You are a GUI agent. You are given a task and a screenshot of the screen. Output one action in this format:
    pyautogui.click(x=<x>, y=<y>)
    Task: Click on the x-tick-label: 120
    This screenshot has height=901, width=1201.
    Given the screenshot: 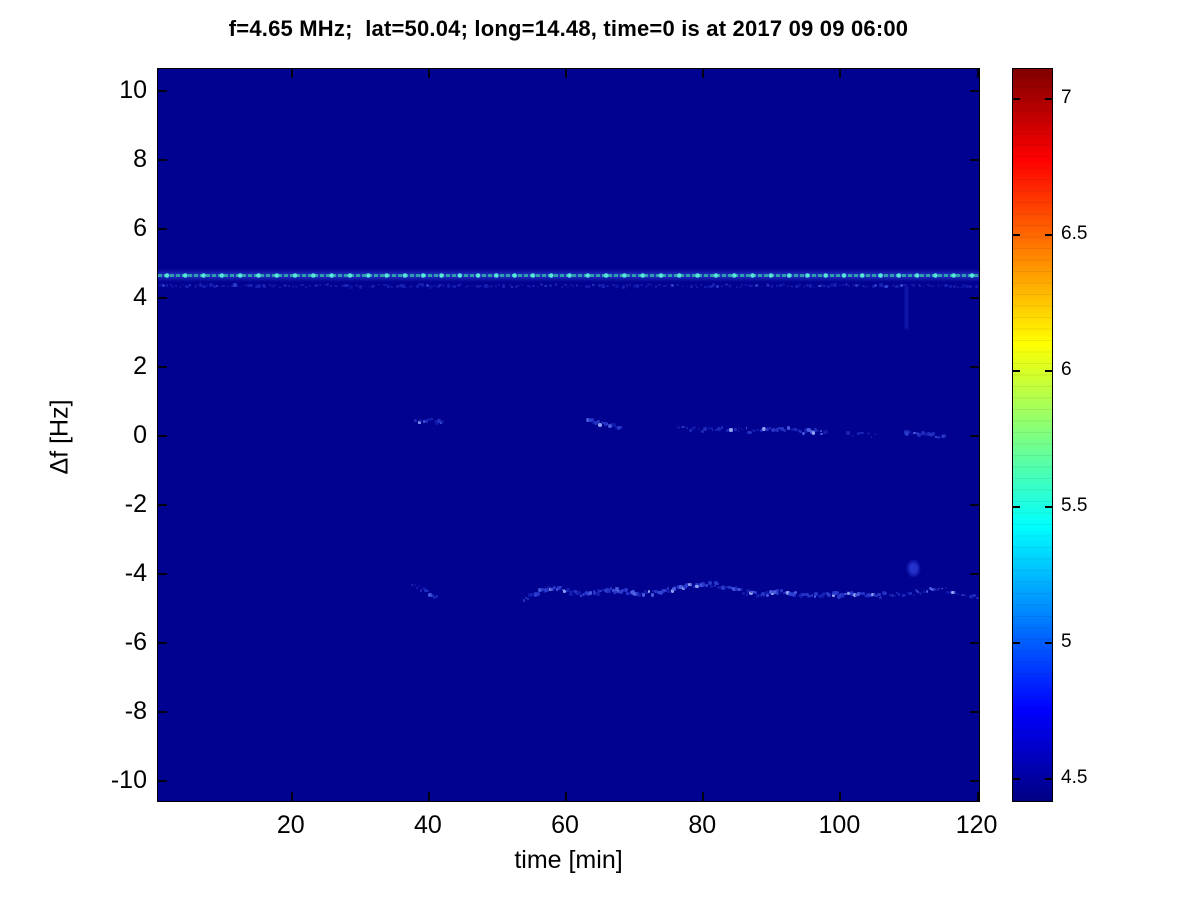 What is the action you would take?
    pyautogui.click(x=976, y=825)
    